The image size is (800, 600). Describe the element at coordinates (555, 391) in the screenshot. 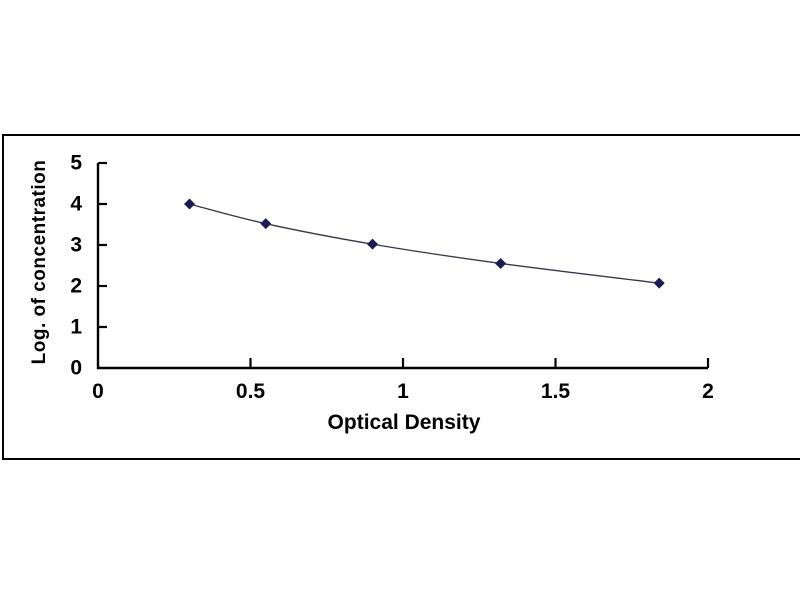

I see `x-tick-label: 1.5` at that location.